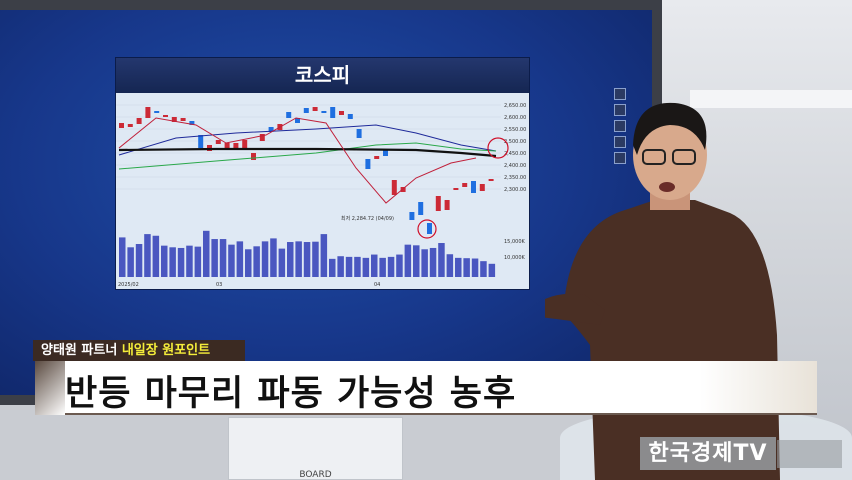 The image size is (852, 480). What do you see at coordinates (291, 394) in the screenshot?
I see `headline-text: 반등 마무리 파동 가능성 농후` at bounding box center [291, 394].